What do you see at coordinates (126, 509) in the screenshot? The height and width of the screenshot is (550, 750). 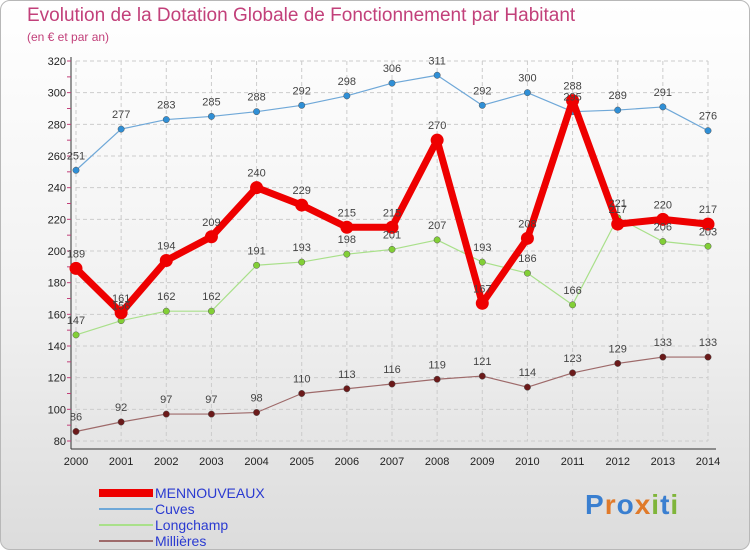 I see `legend-swatch-cuves` at bounding box center [126, 509].